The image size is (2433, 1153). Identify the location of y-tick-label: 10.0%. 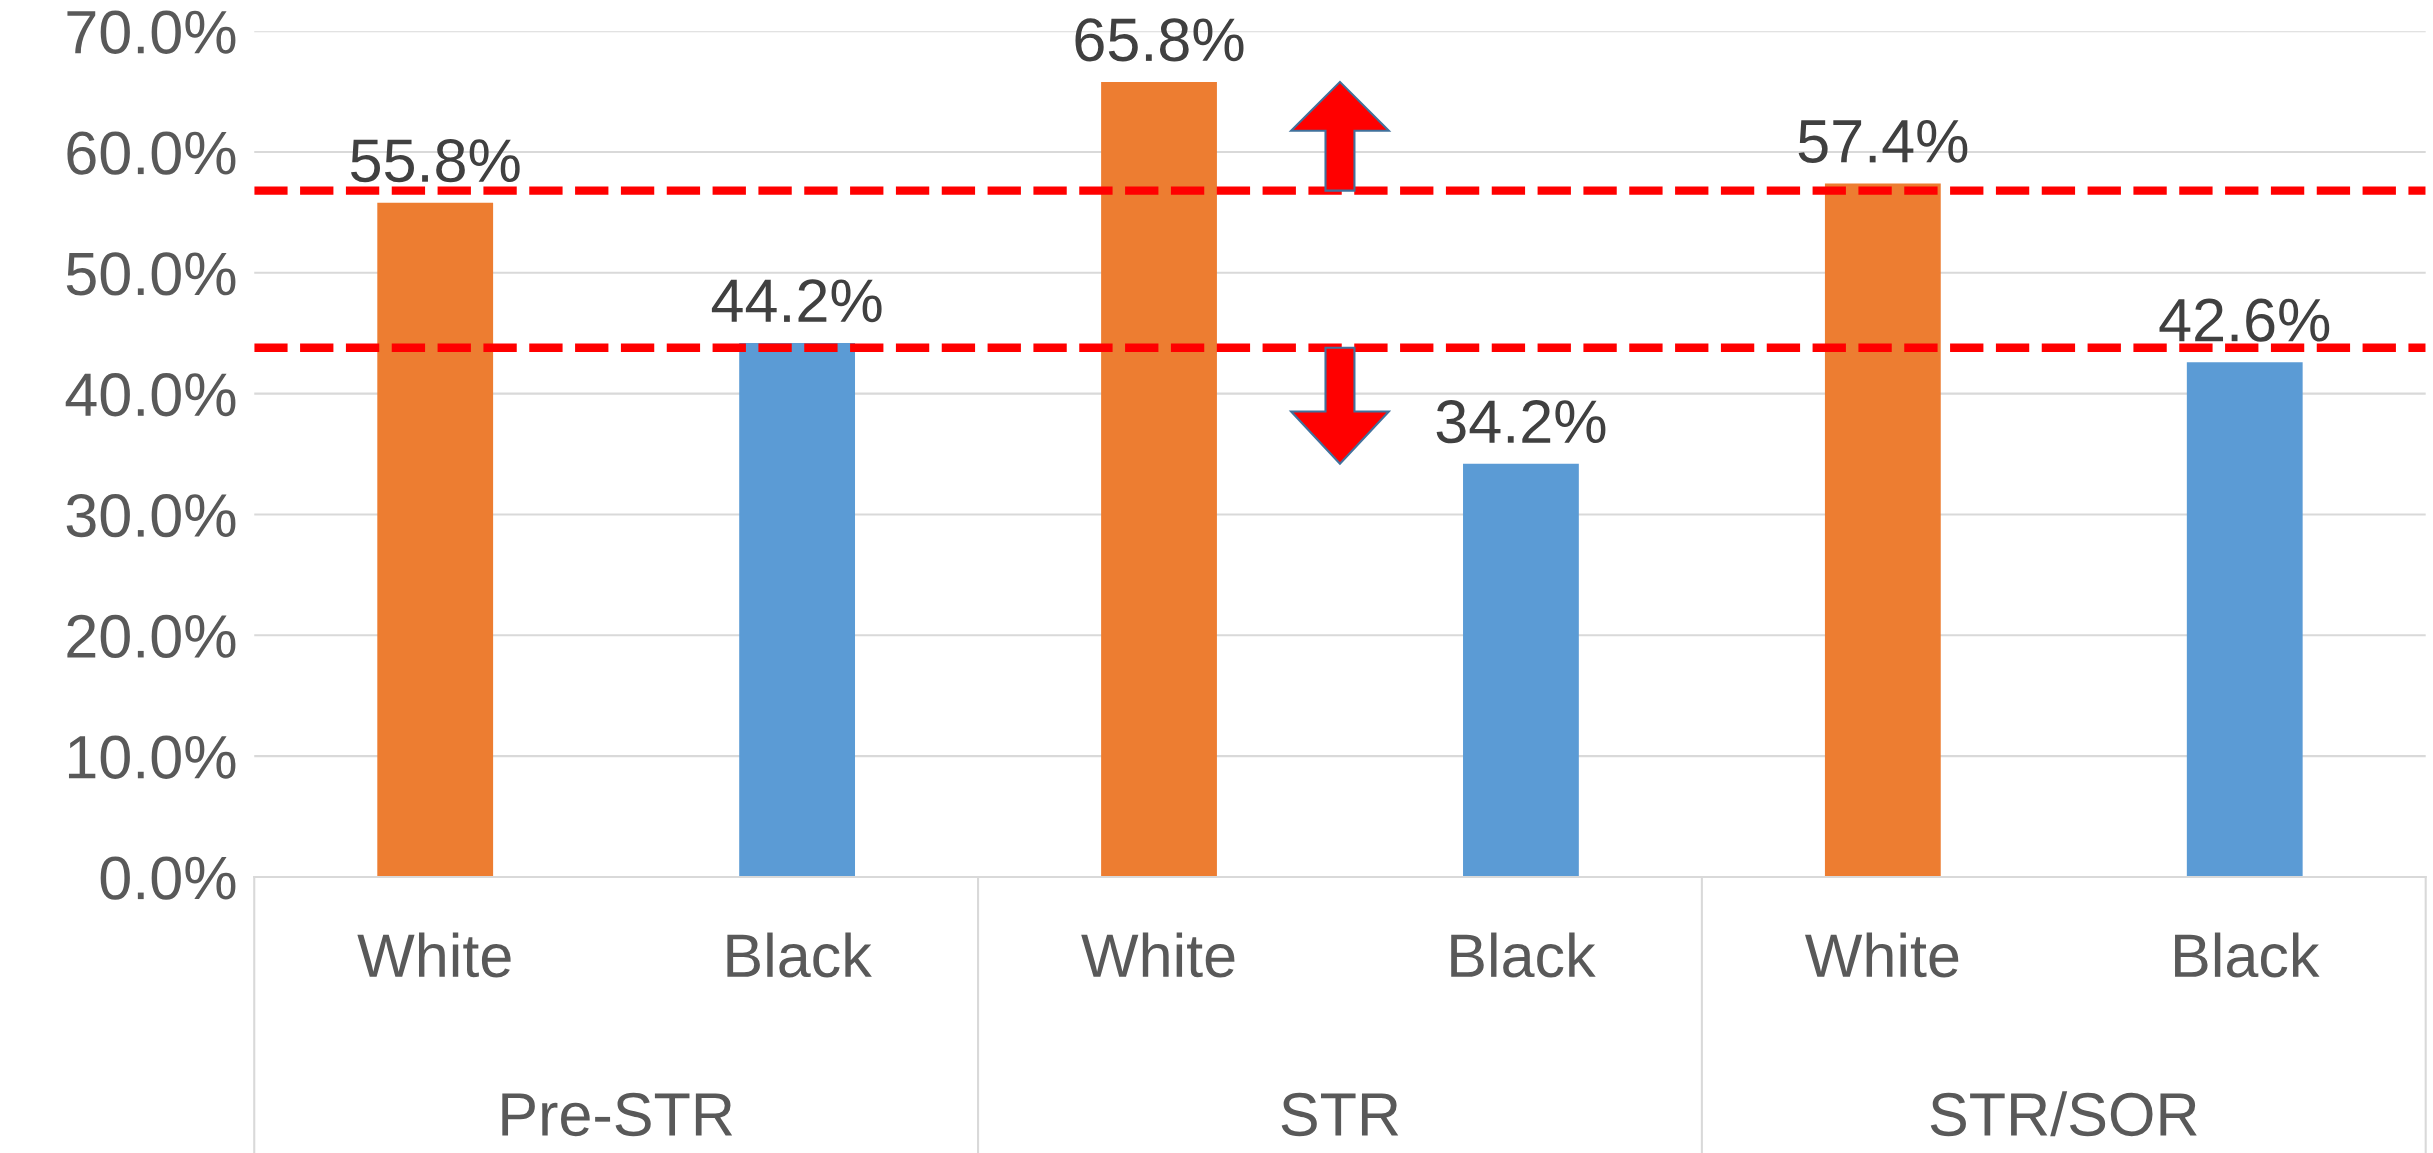
(152, 757).